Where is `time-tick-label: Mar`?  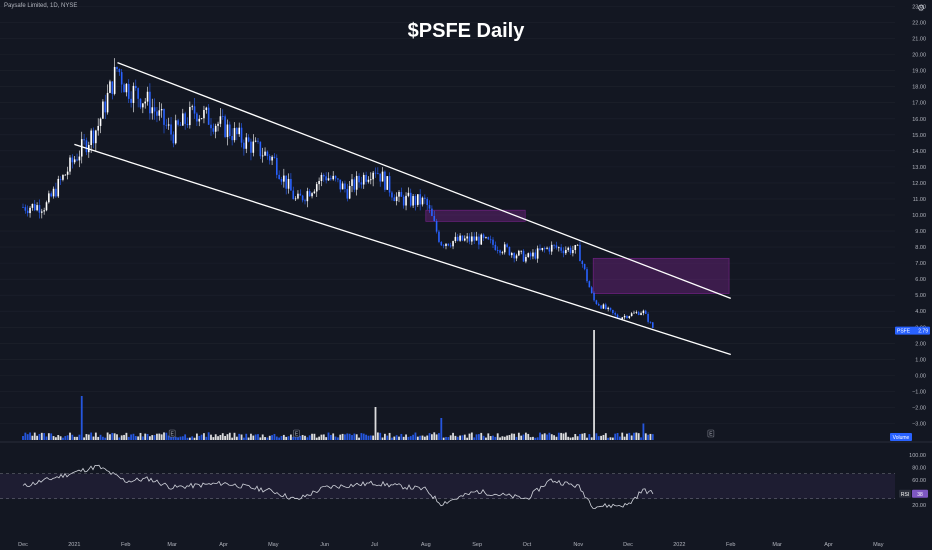 time-tick-label: Mar is located at coordinates (172, 545).